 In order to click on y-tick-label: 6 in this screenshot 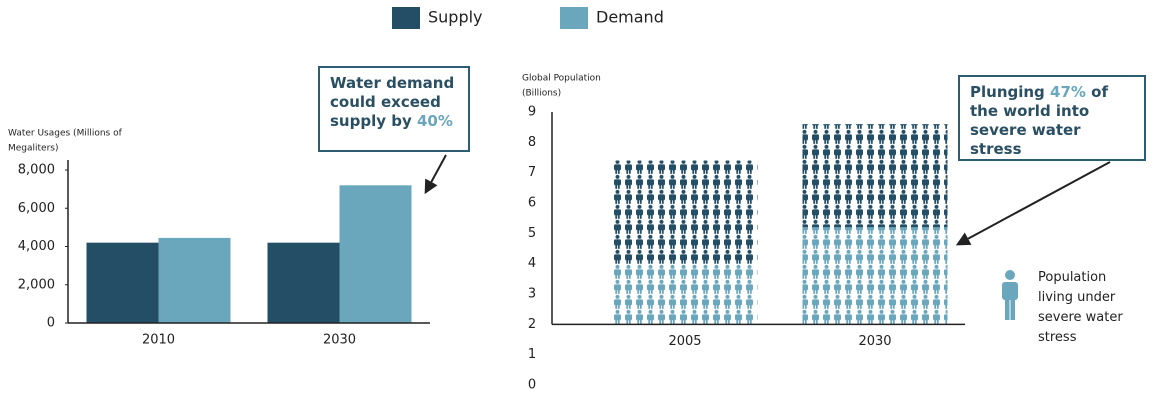, I will do `click(532, 203)`.